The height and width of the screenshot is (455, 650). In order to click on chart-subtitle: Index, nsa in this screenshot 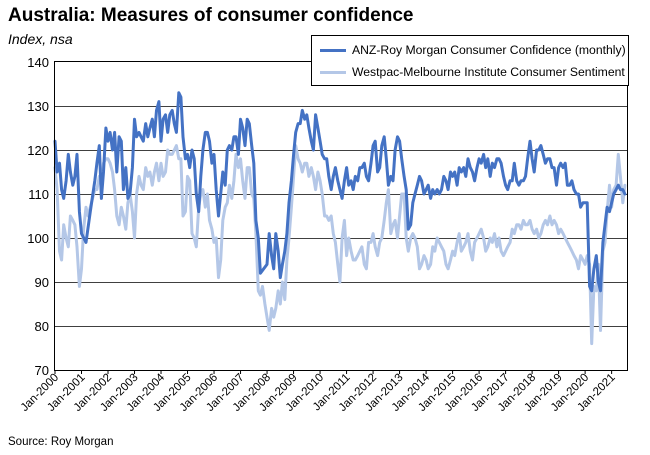, I will do `click(40, 39)`.